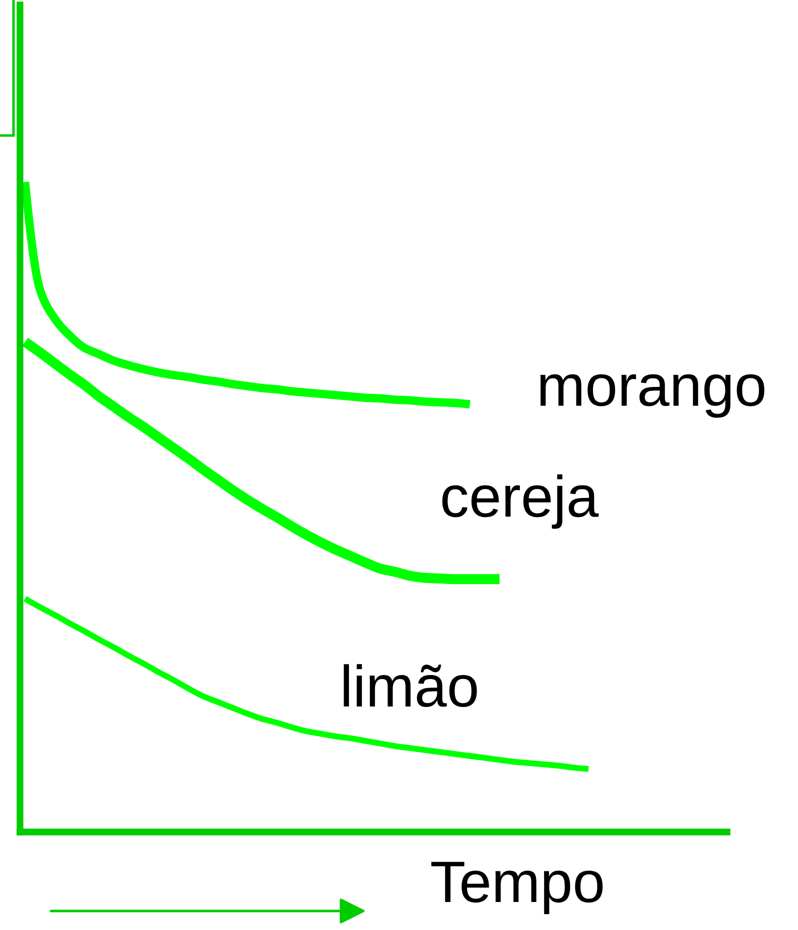 This screenshot has height=930, width=798. What do you see at coordinates (520, 501) in the screenshot?
I see `series-label: cereja` at bounding box center [520, 501].